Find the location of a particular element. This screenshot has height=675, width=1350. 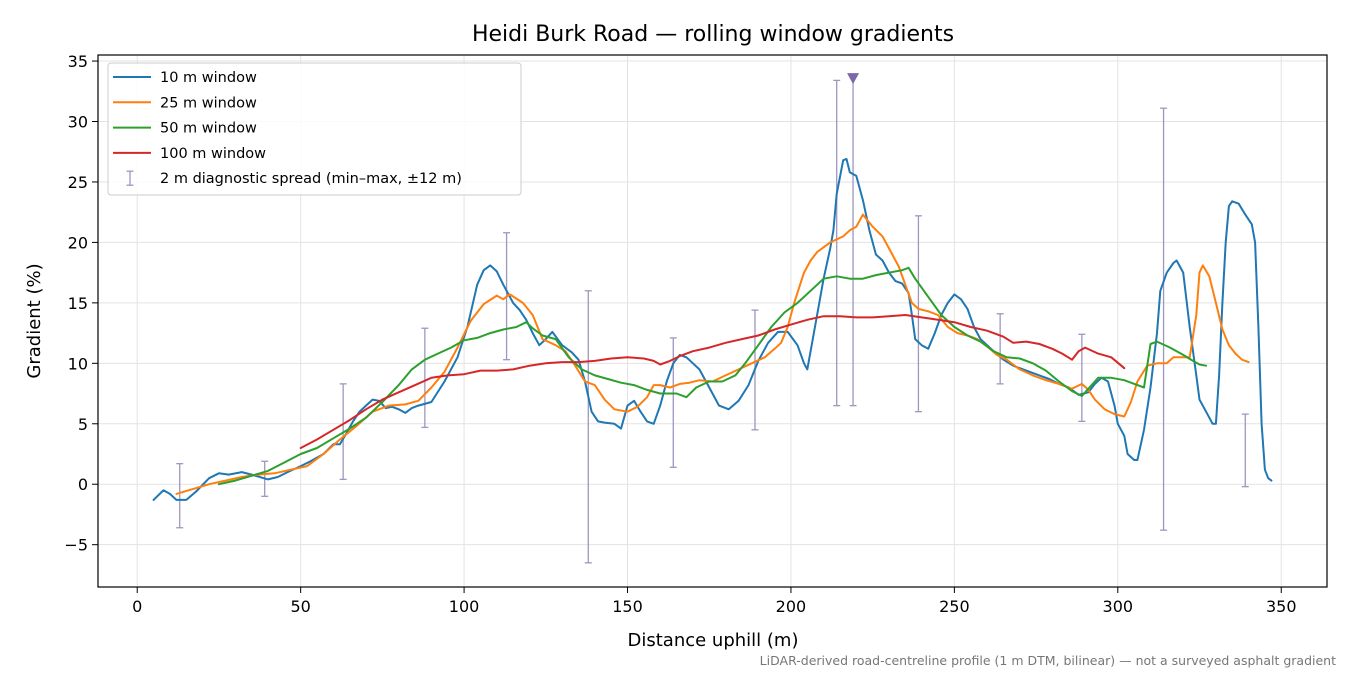

x-tick-label: 300 is located at coordinates (1118, 606).